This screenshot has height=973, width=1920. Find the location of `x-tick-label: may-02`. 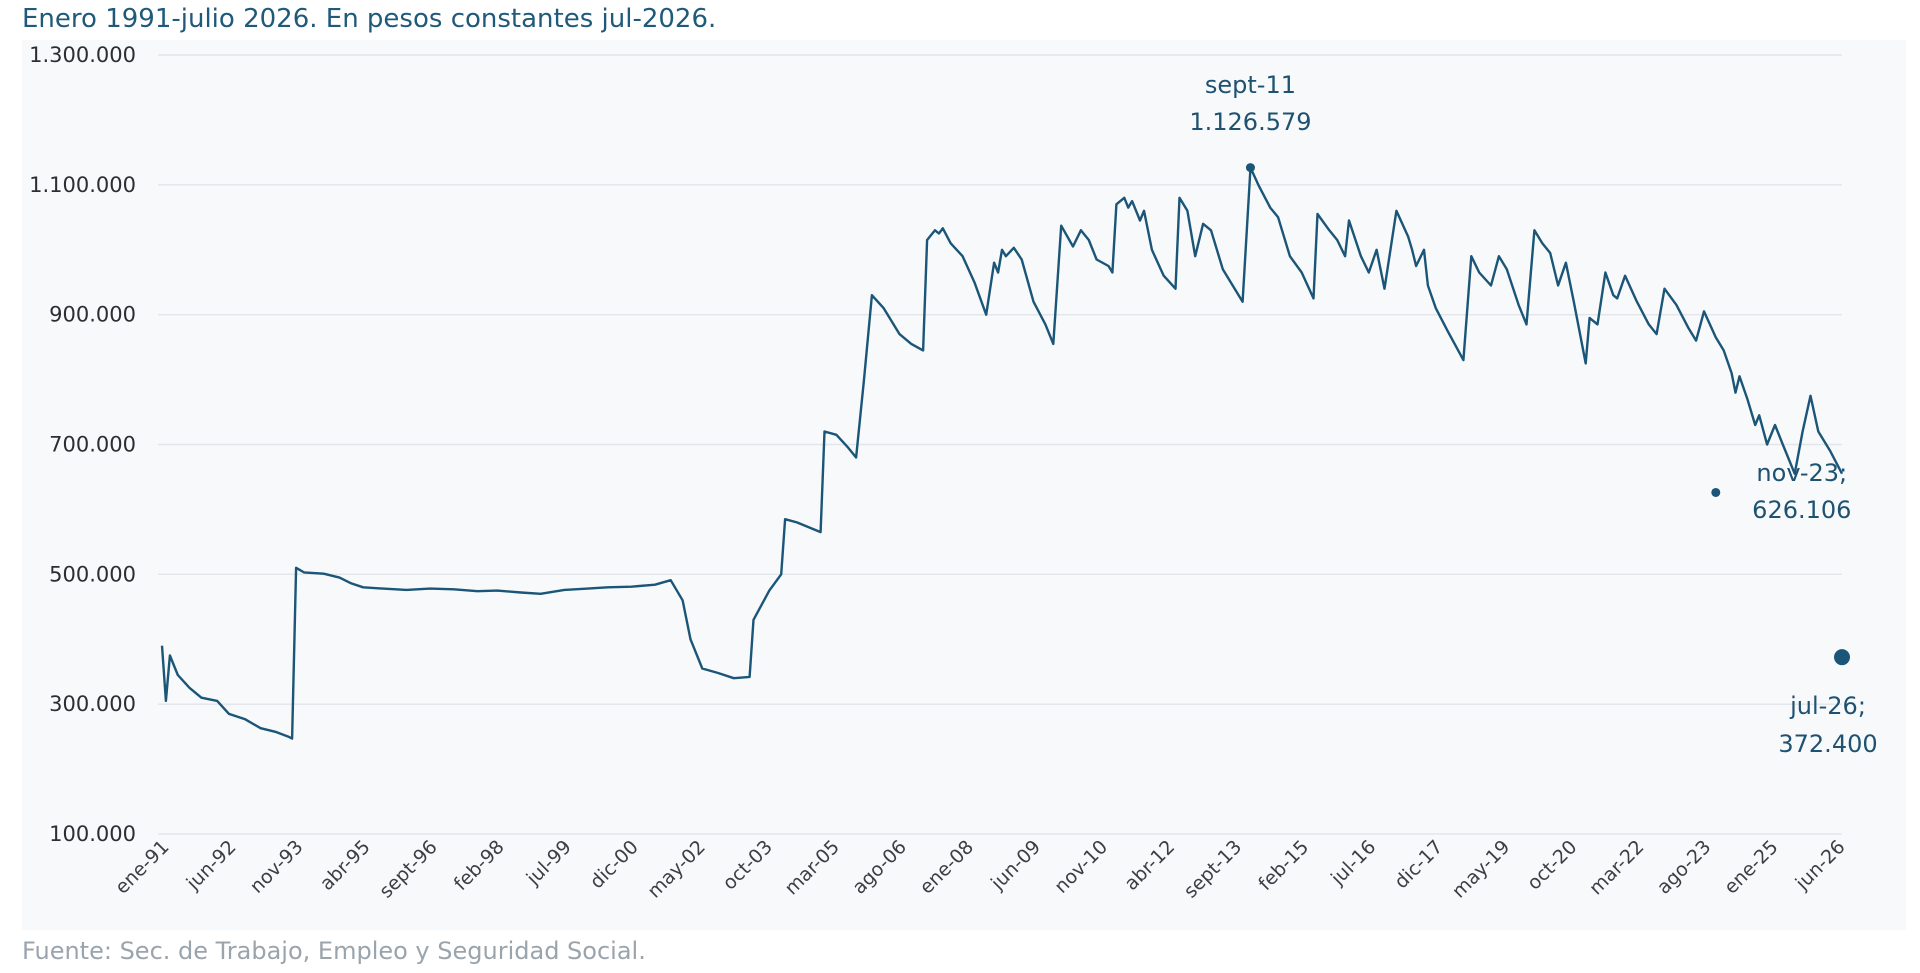

x-tick-label: may-02 is located at coordinates (676, 869).